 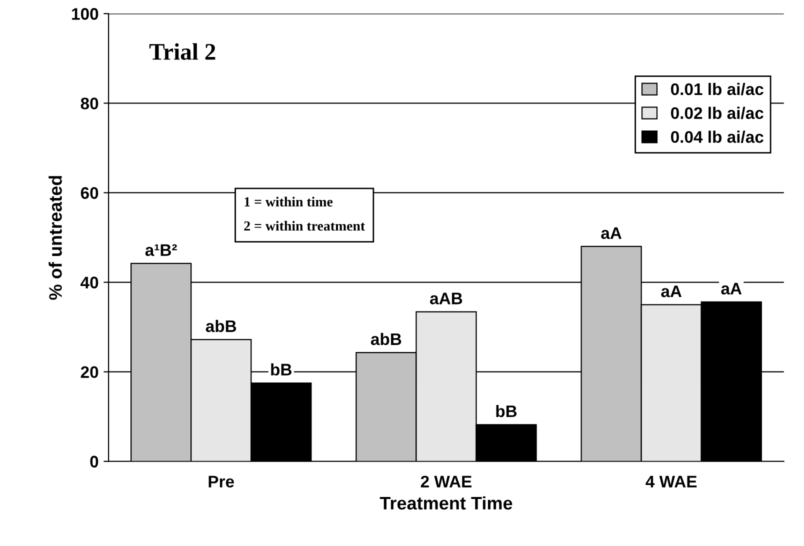 What do you see at coordinates (221, 482) in the screenshot?
I see `x-tick-label: Pre` at bounding box center [221, 482].